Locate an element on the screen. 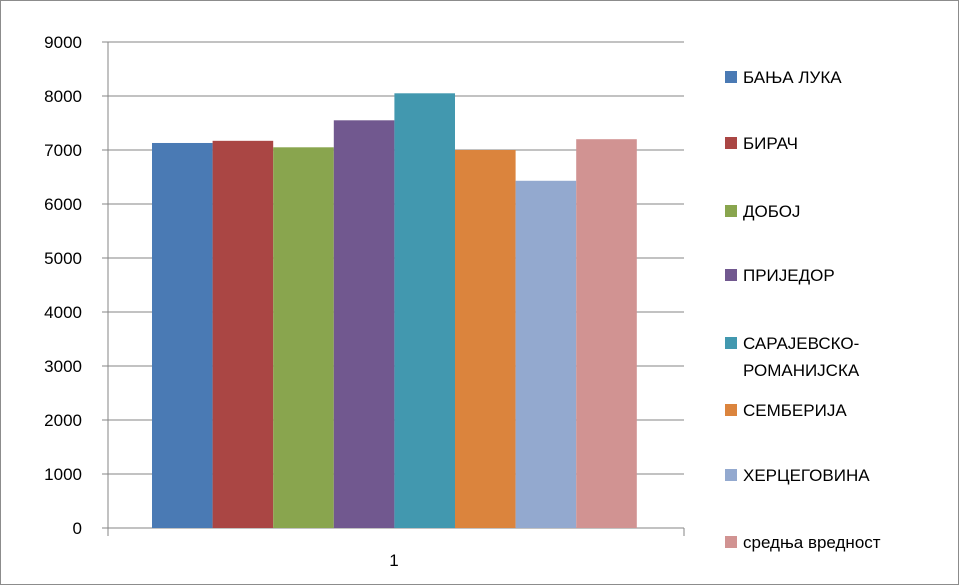 This screenshot has height=585, width=959. y-tick-label: 5000 is located at coordinates (63, 258).